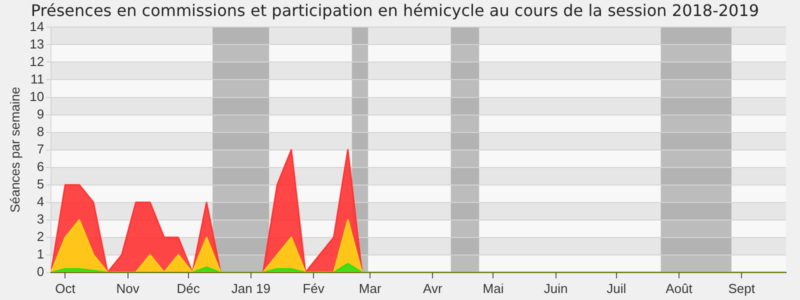  I want to click on y-axis-title: Séances par semaine, so click(14, 149).